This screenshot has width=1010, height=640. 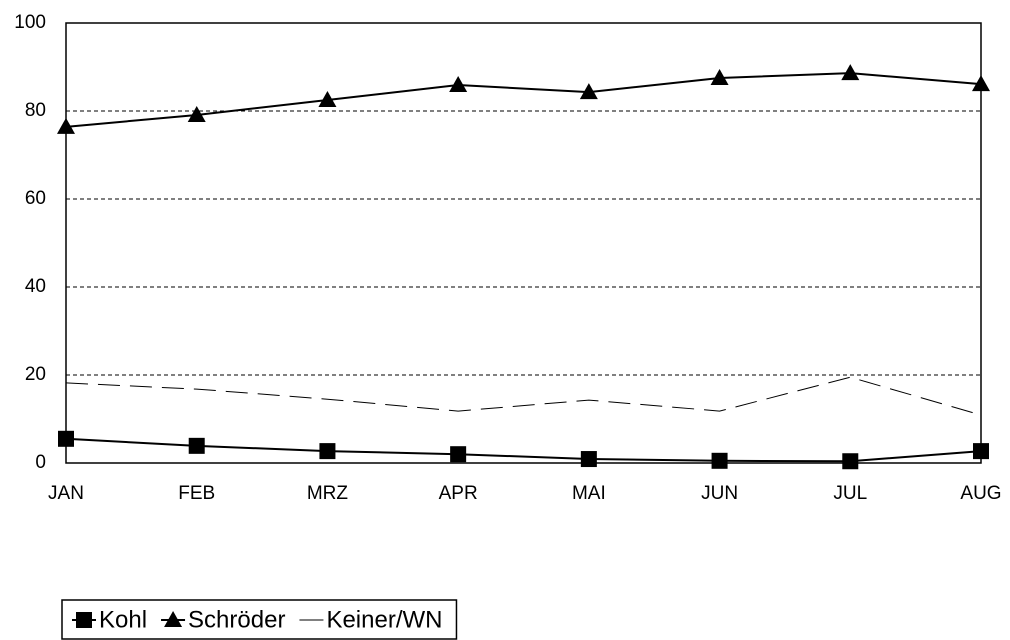 I want to click on y-tick-label: 80, so click(x=35, y=110).